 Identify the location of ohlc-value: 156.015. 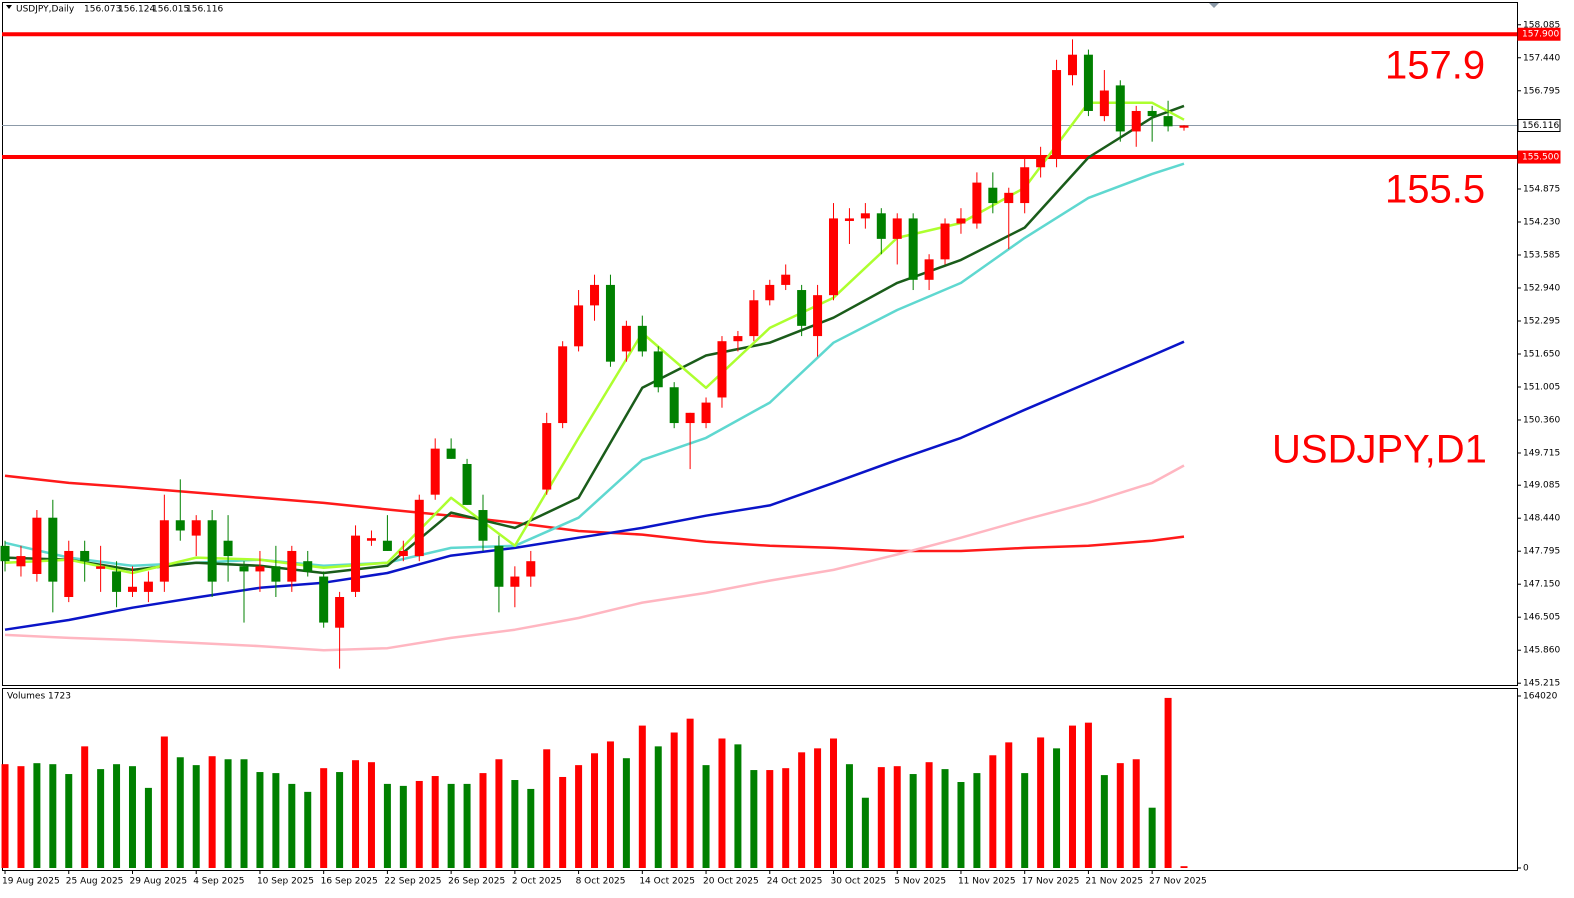
(170, 10).